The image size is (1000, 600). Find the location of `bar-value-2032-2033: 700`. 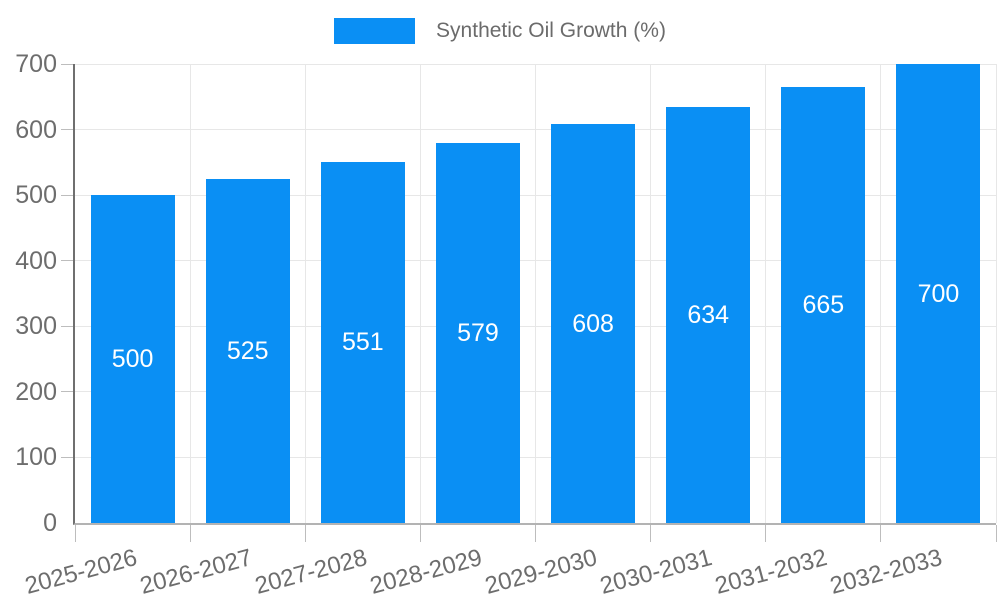

bar-value-2032-2033: 700 is located at coordinates (938, 293).